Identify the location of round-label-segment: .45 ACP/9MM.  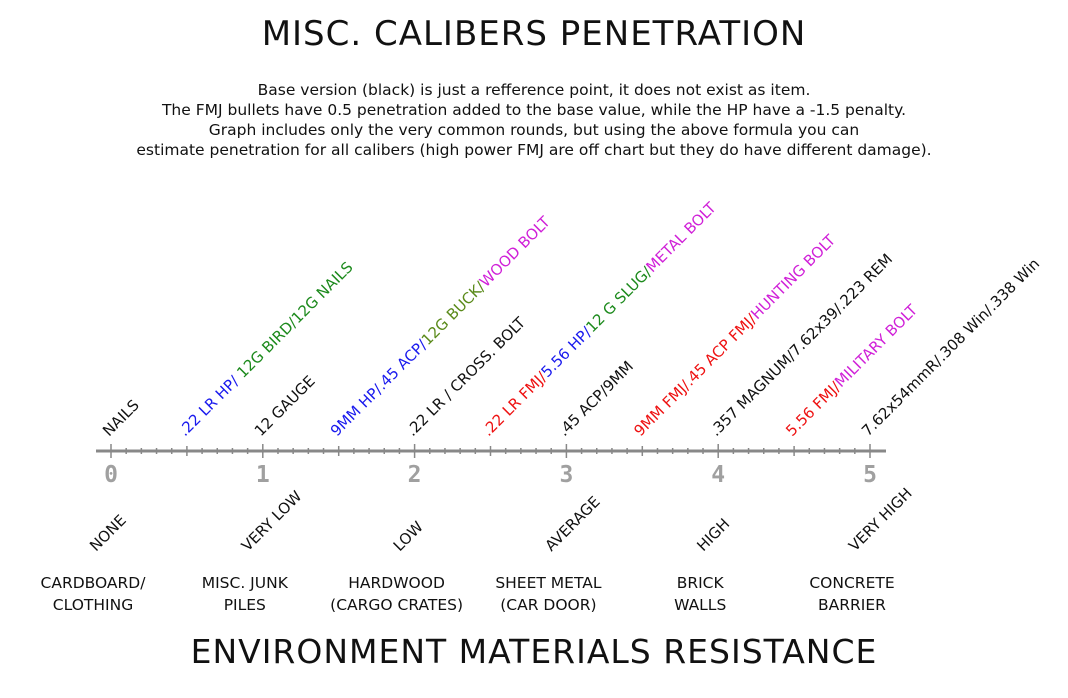
(596, 398).